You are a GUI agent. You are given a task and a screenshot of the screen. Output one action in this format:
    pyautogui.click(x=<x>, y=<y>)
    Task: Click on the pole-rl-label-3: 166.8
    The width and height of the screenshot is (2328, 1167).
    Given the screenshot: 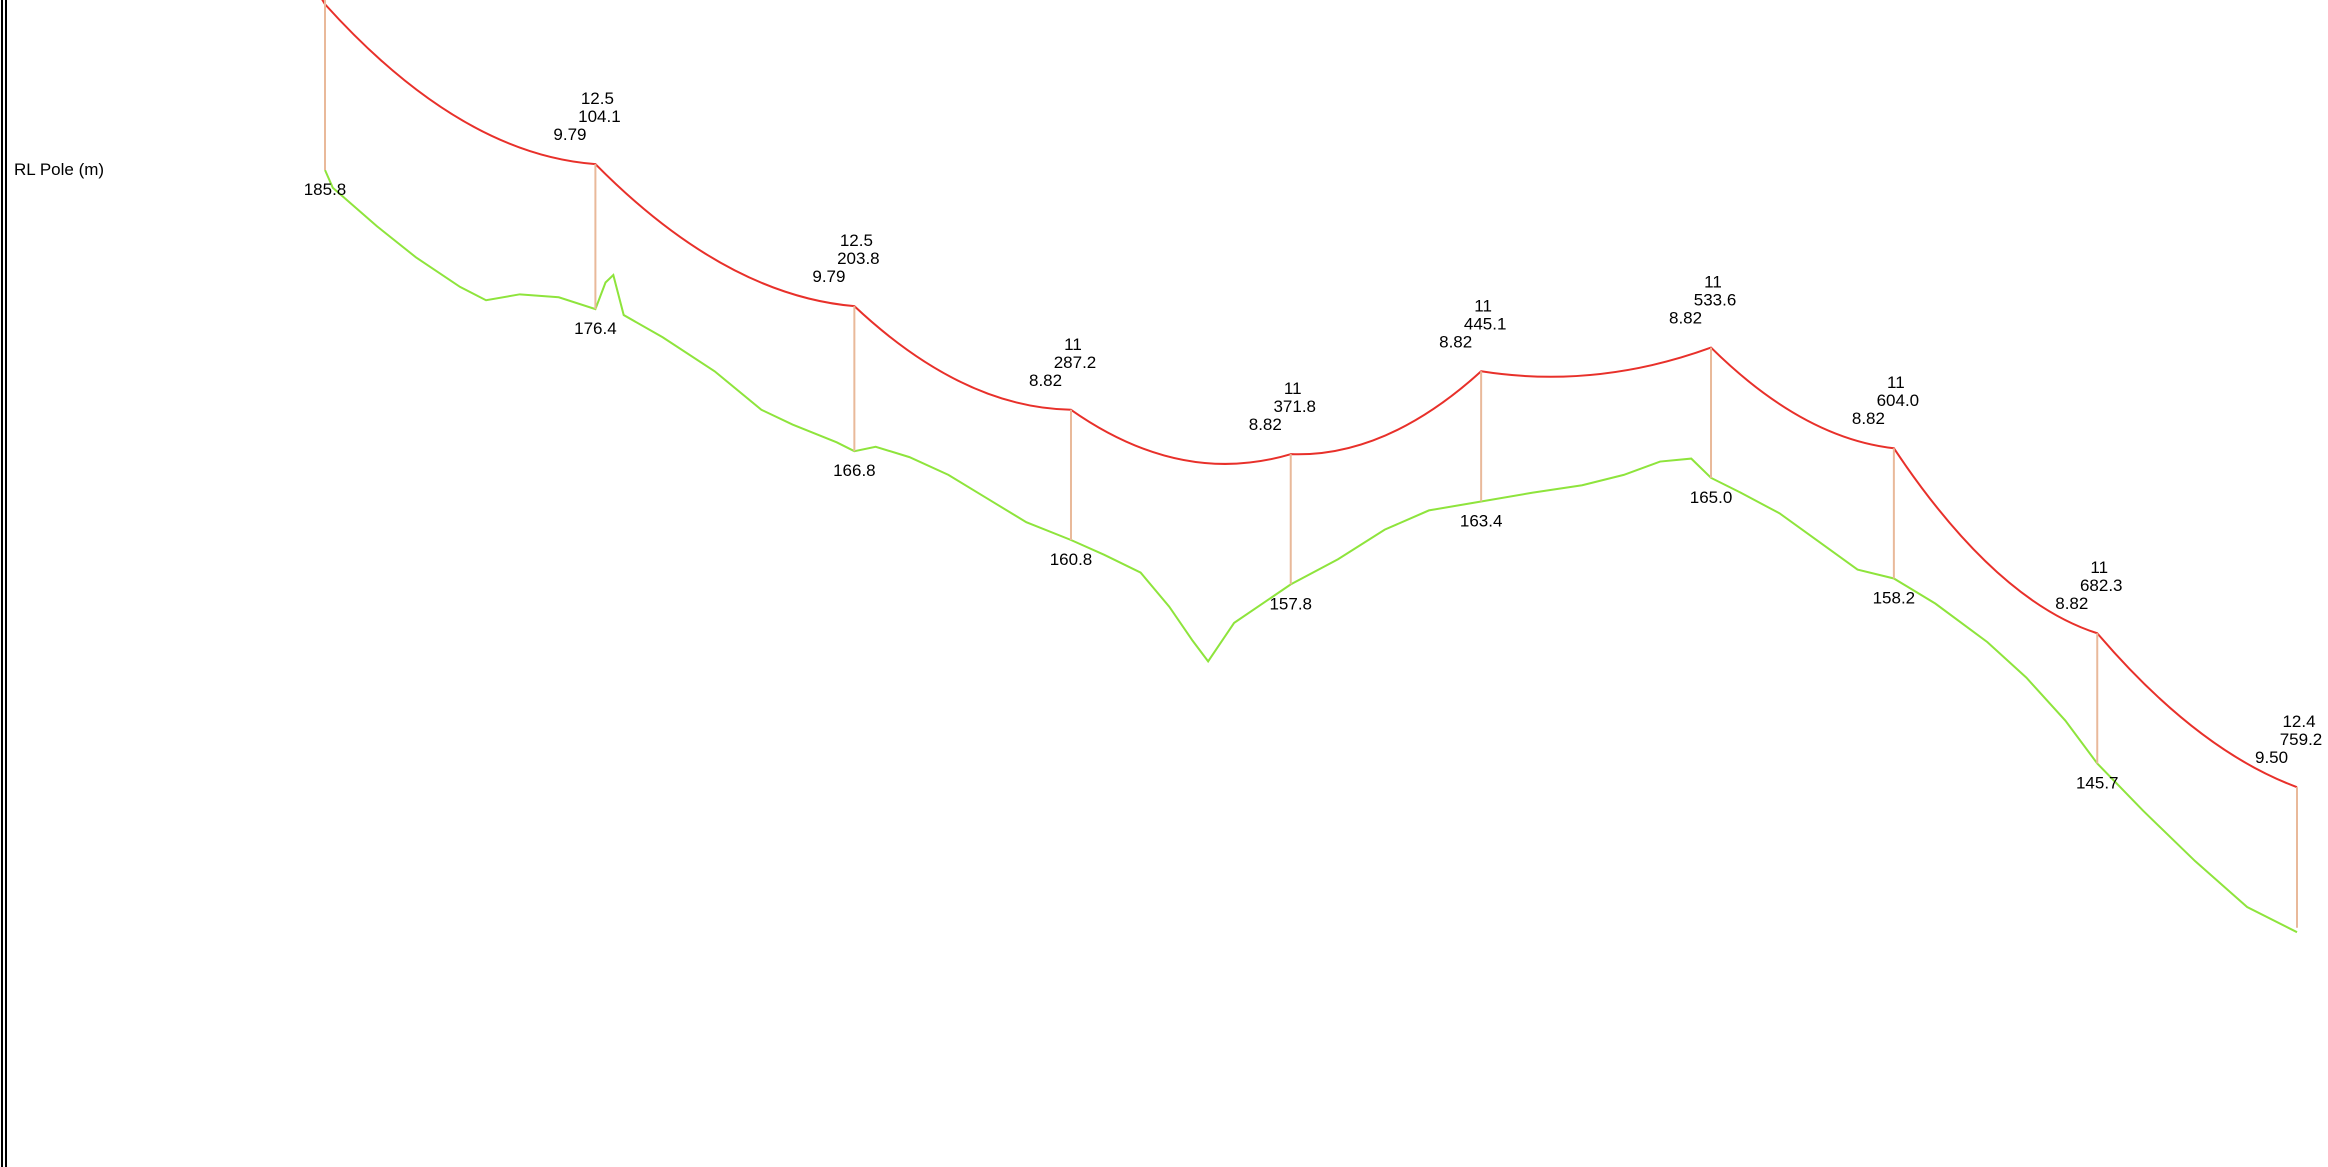 What is the action you would take?
    pyautogui.click(x=854, y=470)
    